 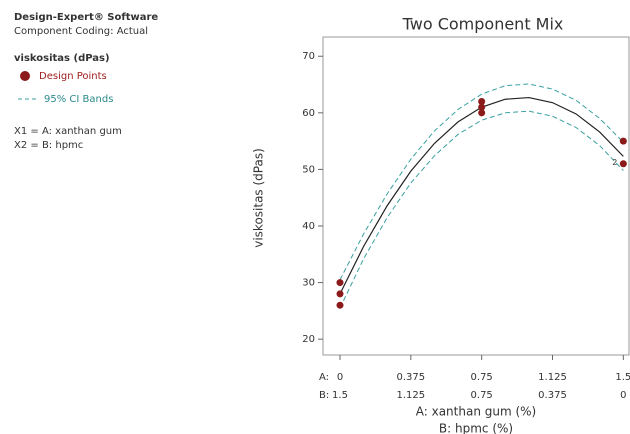 What do you see at coordinates (308, 283) in the screenshot?
I see `y-tick-label: 30` at bounding box center [308, 283].